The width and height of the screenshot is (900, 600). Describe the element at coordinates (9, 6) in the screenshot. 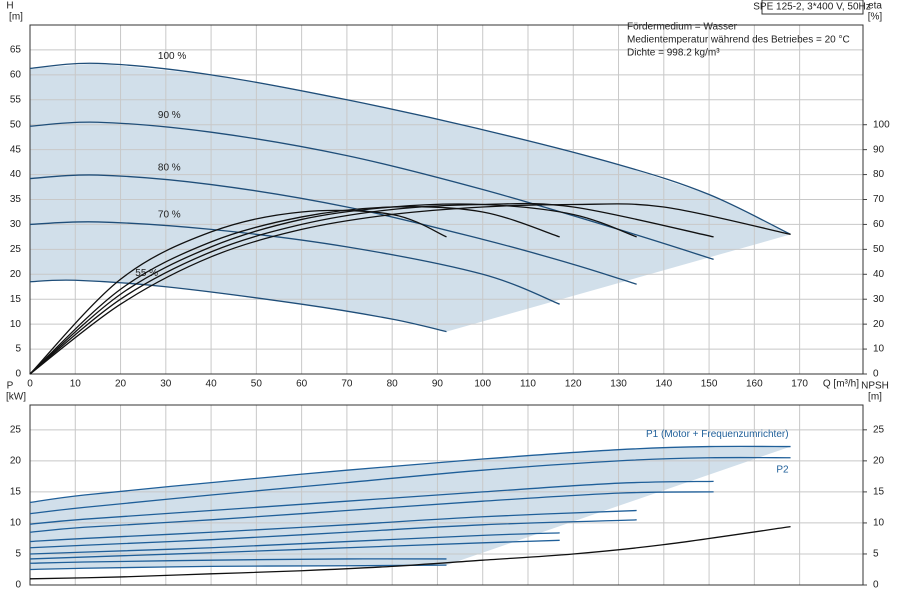

I see `y-axis-label: H` at that location.